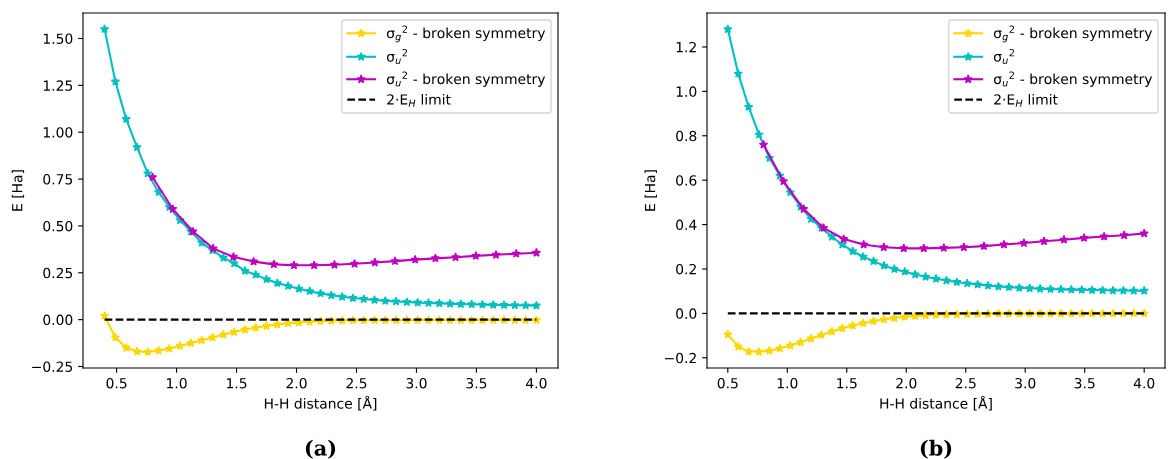 Image resolution: width=1172 pixels, height=459 pixels. I want to click on y-tick-label: 1.25, so click(58, 85).